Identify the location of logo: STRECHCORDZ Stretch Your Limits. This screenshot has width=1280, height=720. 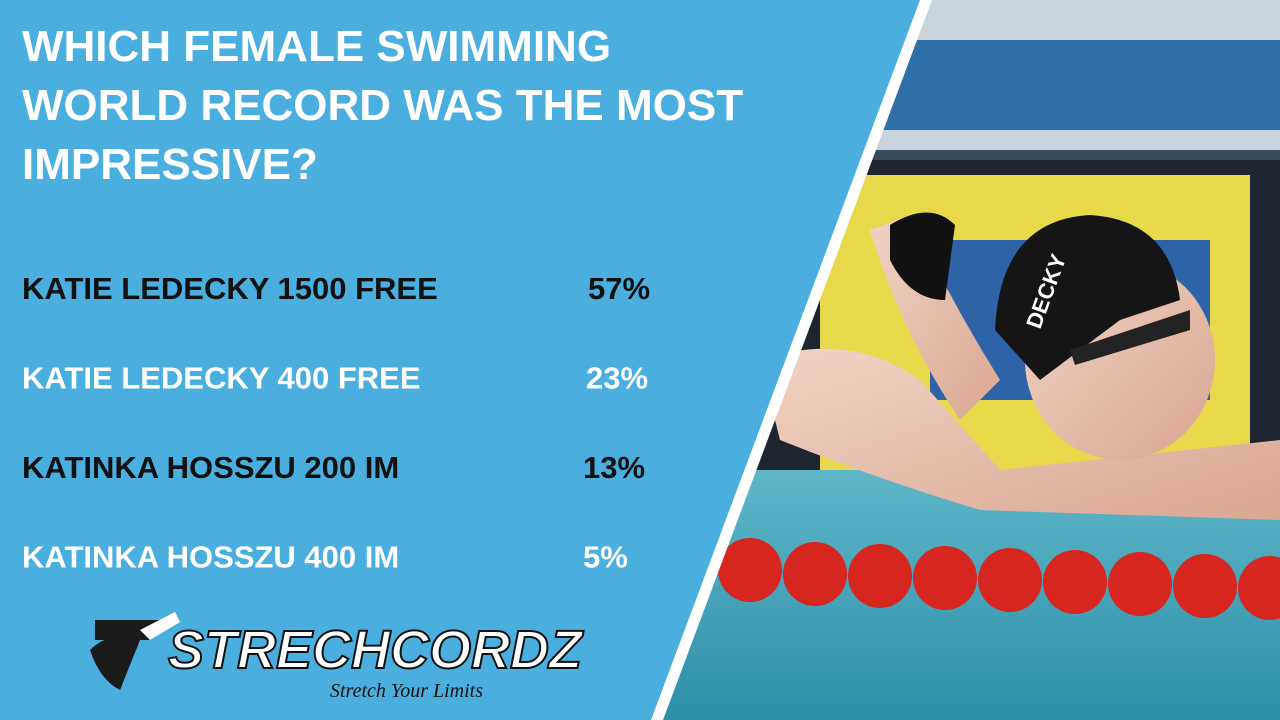
(337, 657).